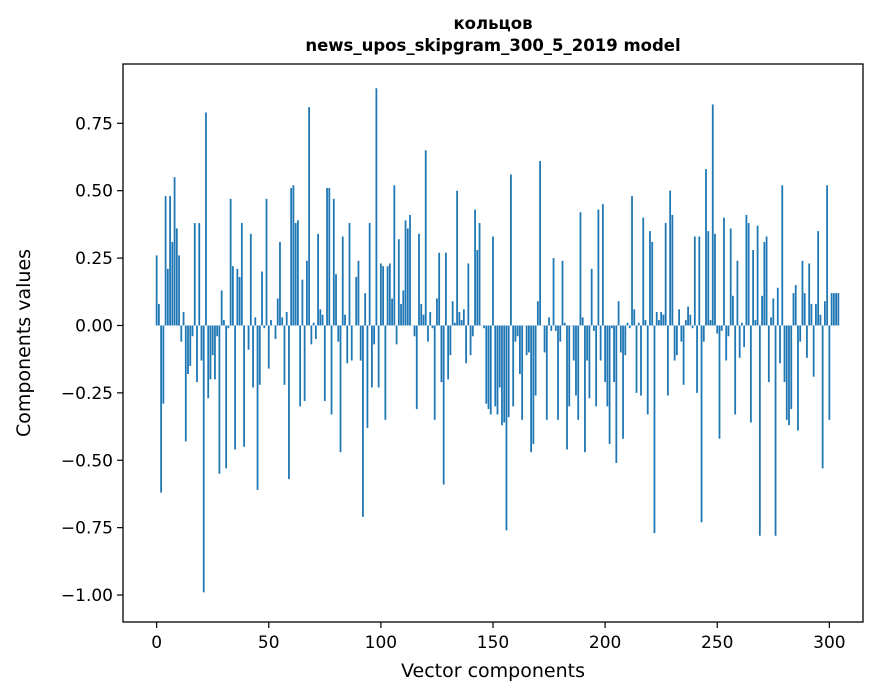  I want to click on y-tick-label: 0.25, so click(94, 259).